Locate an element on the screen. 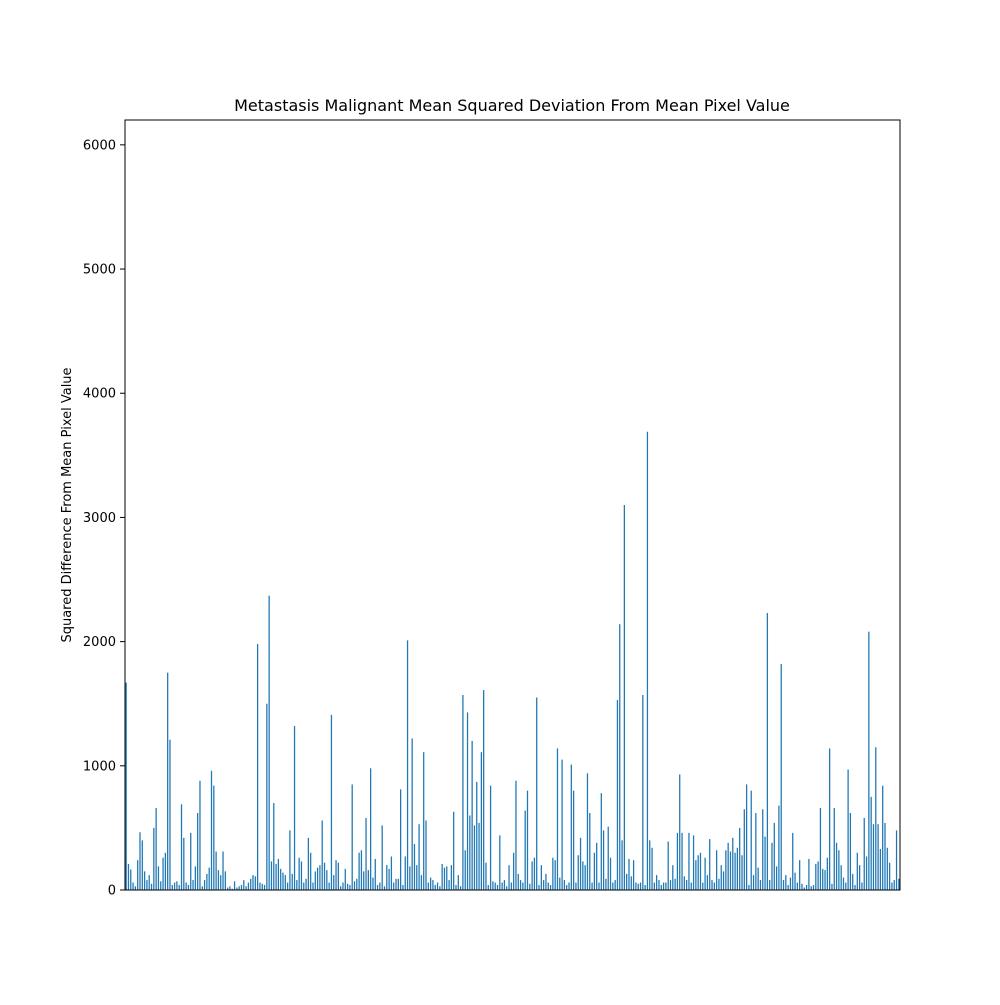 The width and height of the screenshot is (1000, 1005). y-tick-label: 2000 is located at coordinates (99, 642).